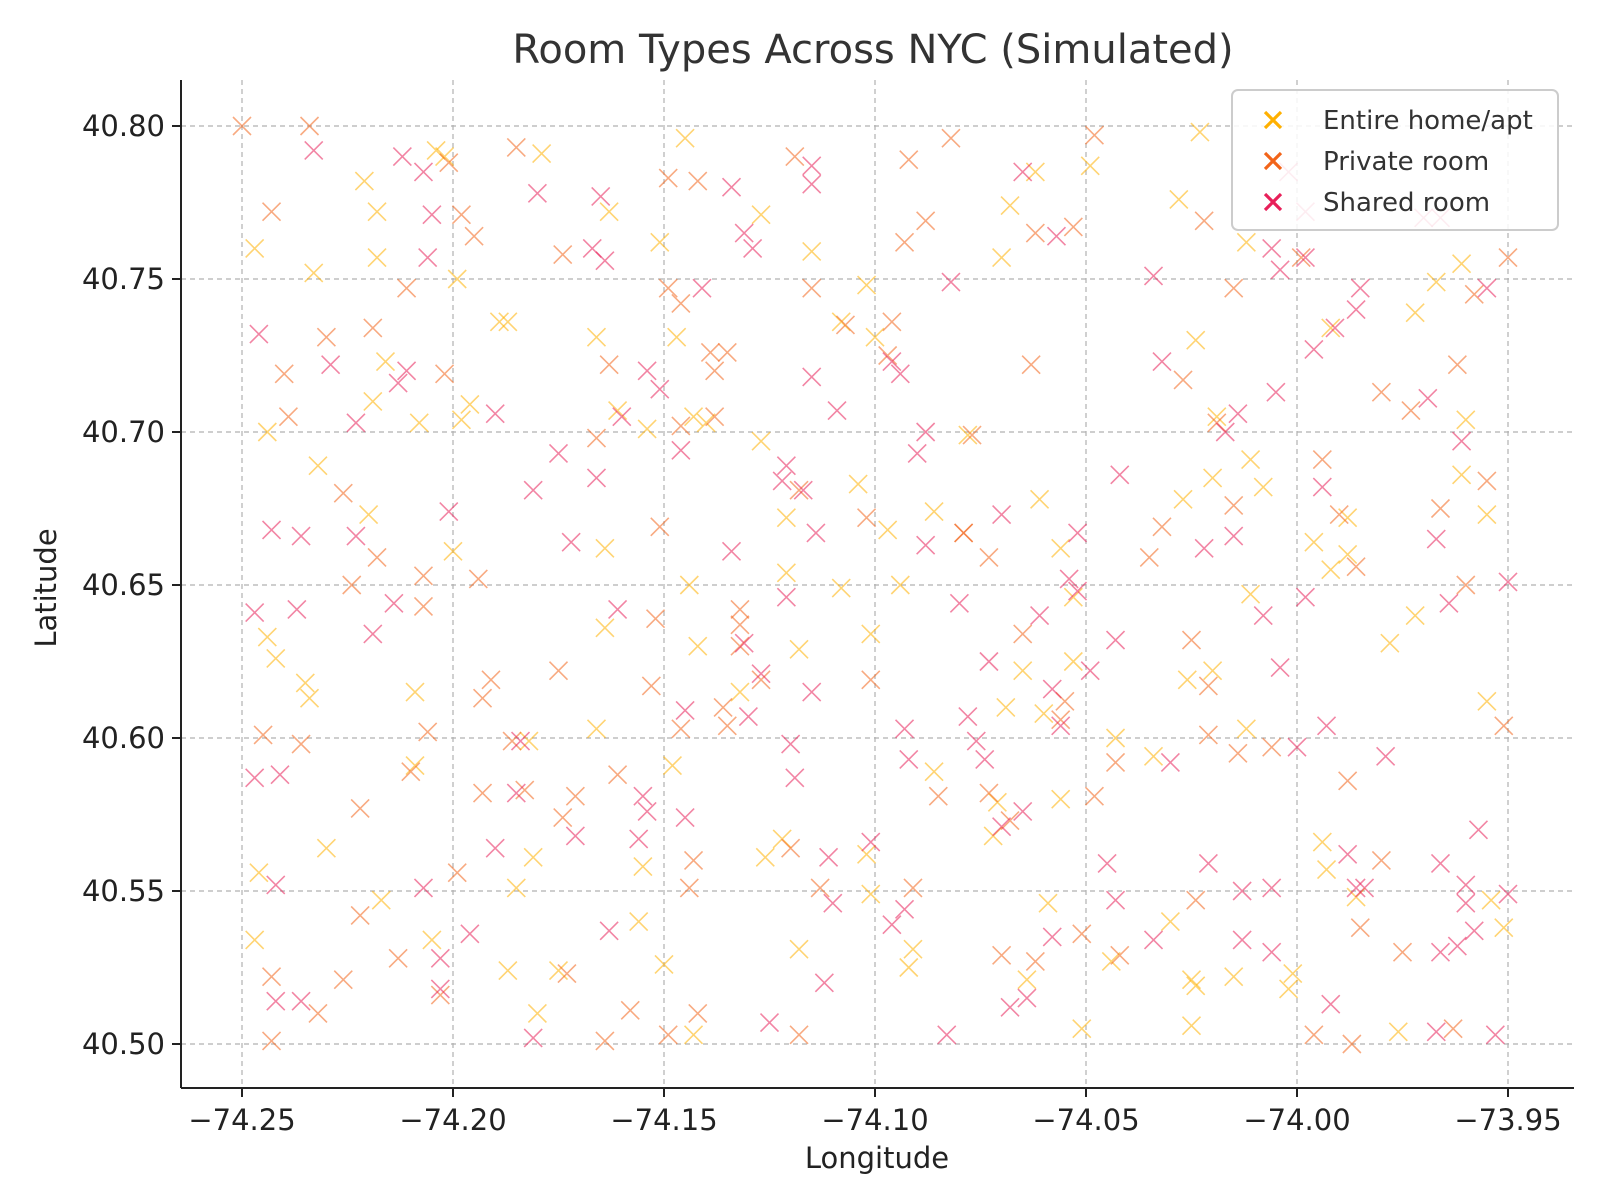 This screenshot has width=1600, height=1200. Describe the element at coordinates (874, 1120) in the screenshot. I see `x-tick-label: −74.10` at that location.